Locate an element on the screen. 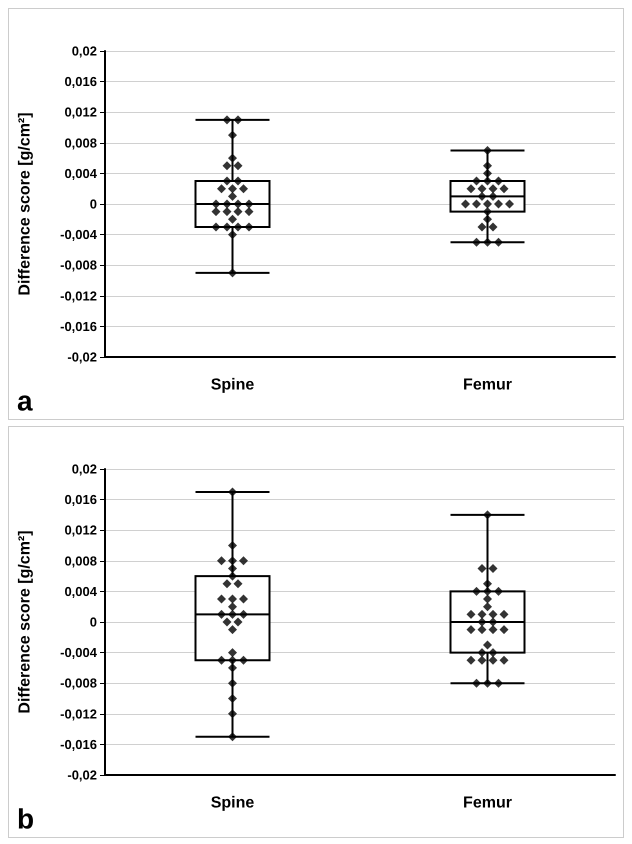  text: a is located at coordinates (25, 401).